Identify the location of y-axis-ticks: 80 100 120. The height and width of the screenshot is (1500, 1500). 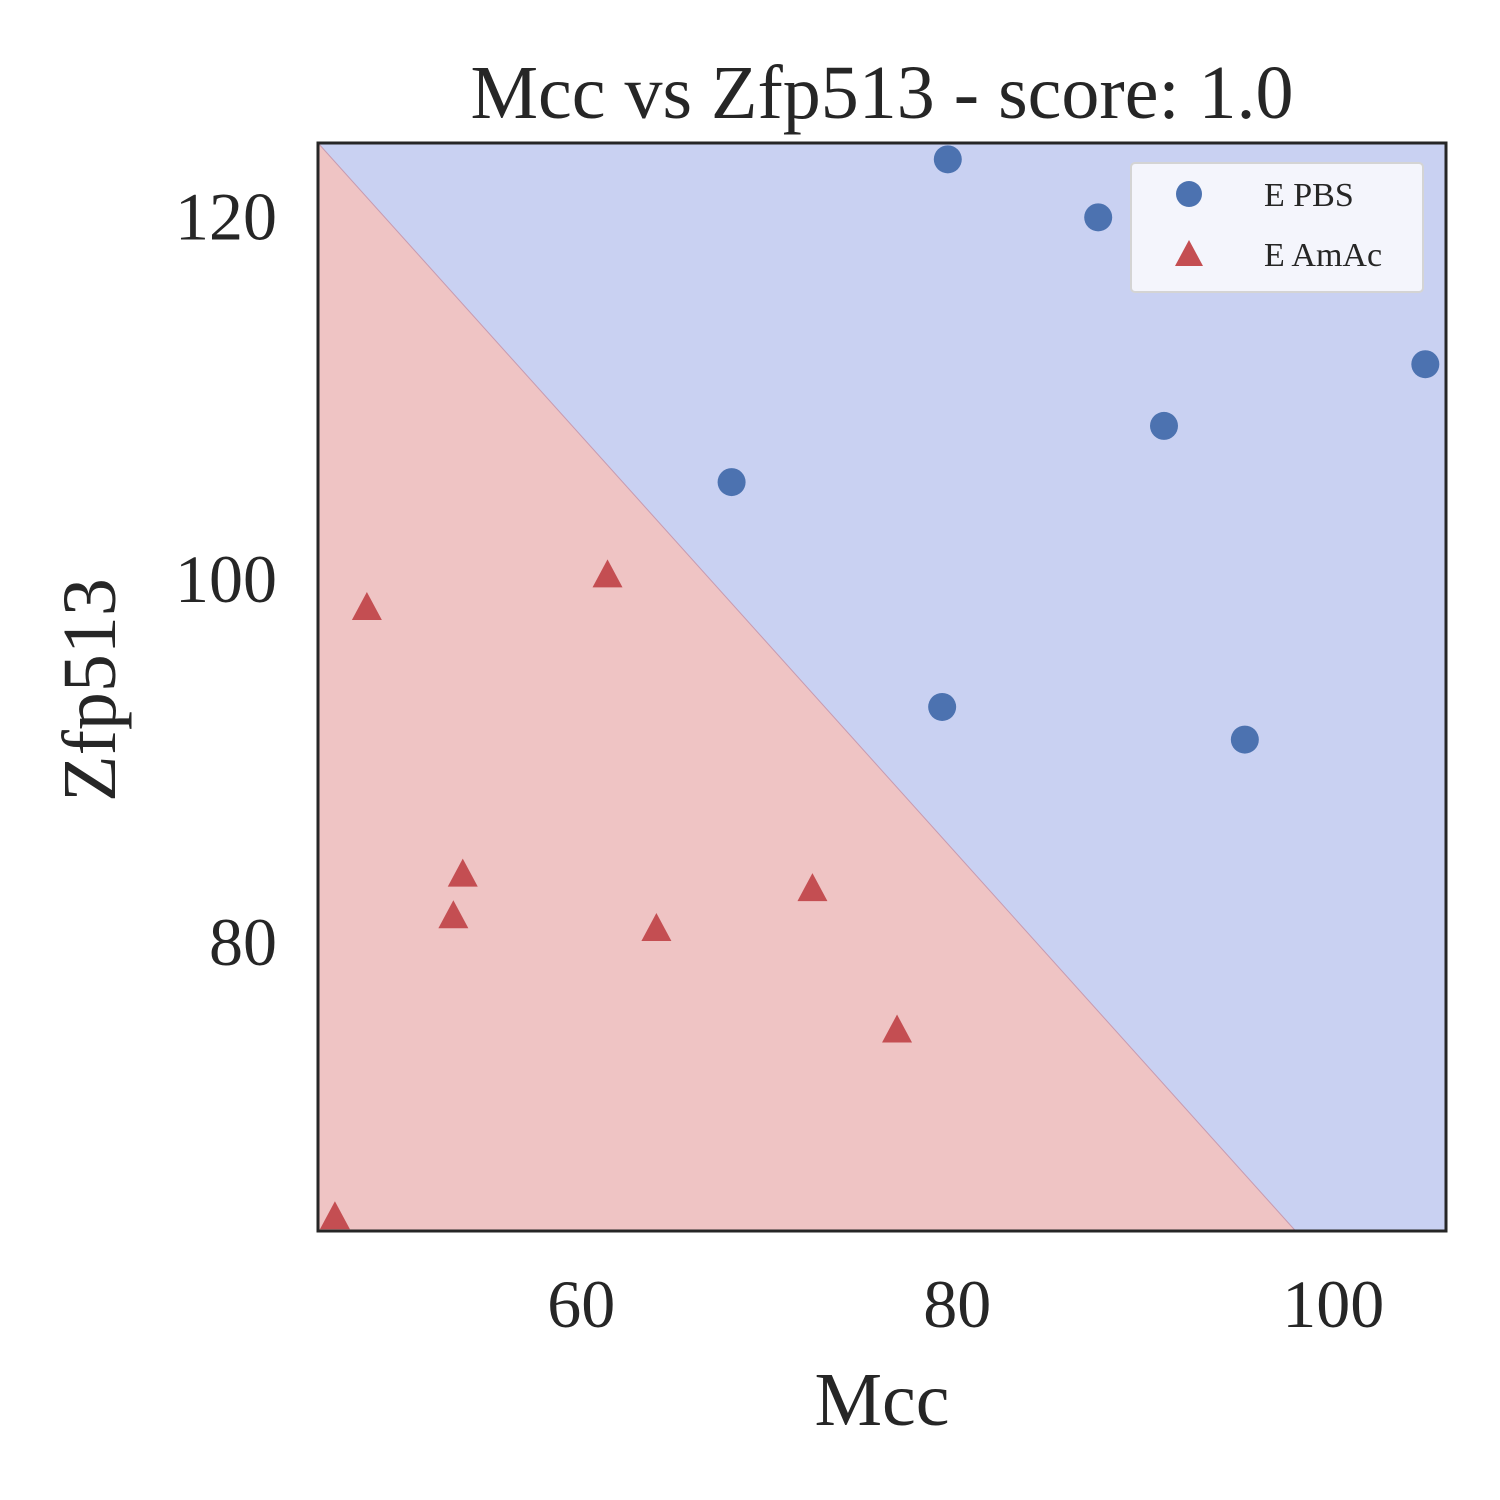
(226, 579).